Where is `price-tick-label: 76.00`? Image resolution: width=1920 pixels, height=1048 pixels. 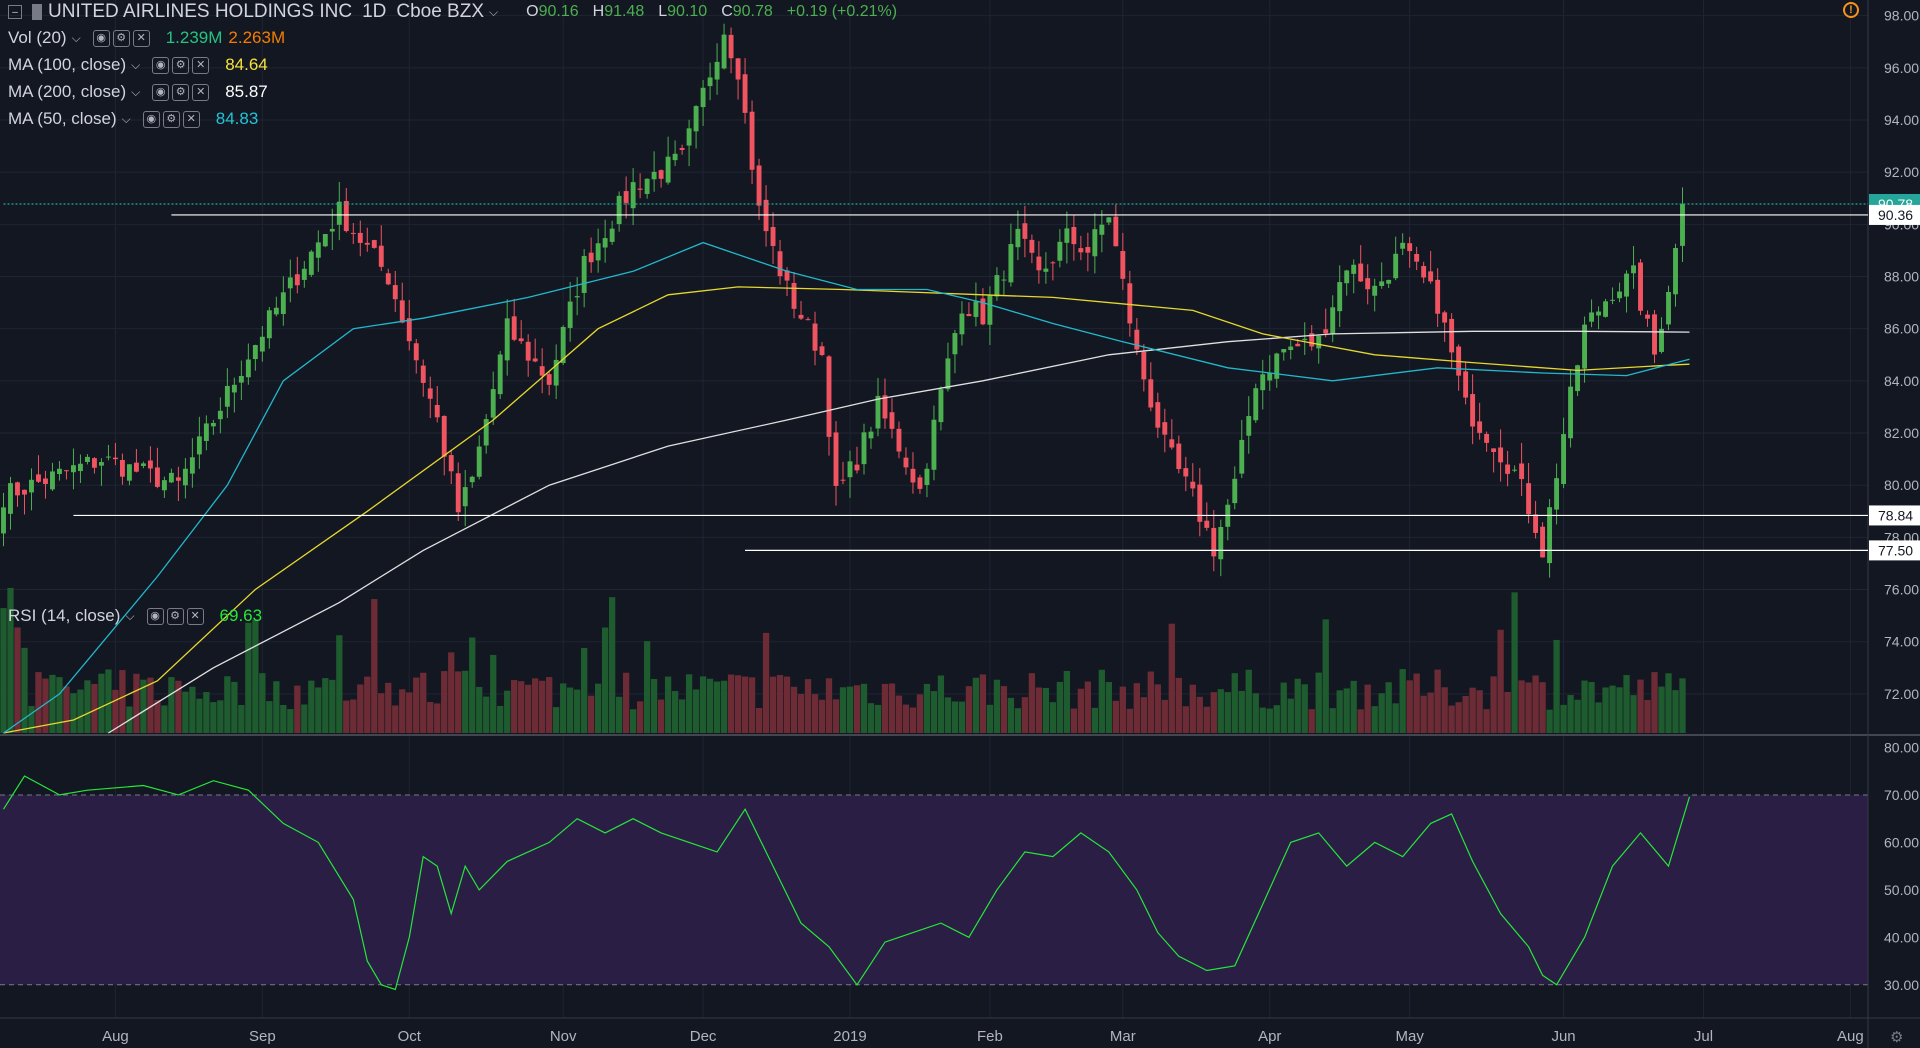
price-tick-label: 76.00 is located at coordinates (1901, 590).